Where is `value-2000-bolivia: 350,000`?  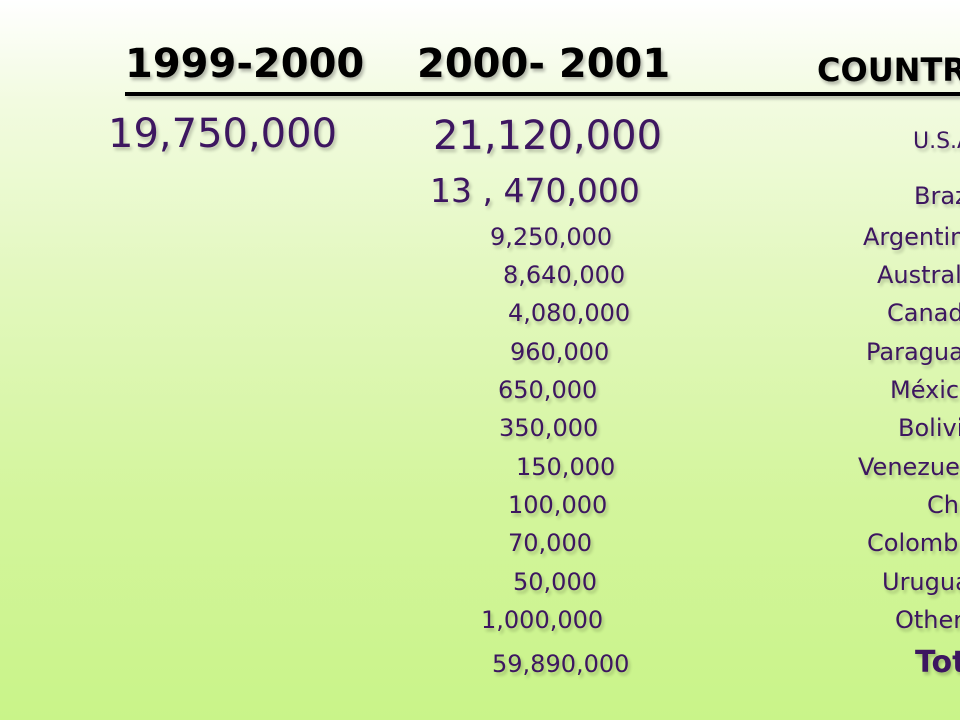
value-2000-bolivia: 350,000 is located at coordinates (549, 428).